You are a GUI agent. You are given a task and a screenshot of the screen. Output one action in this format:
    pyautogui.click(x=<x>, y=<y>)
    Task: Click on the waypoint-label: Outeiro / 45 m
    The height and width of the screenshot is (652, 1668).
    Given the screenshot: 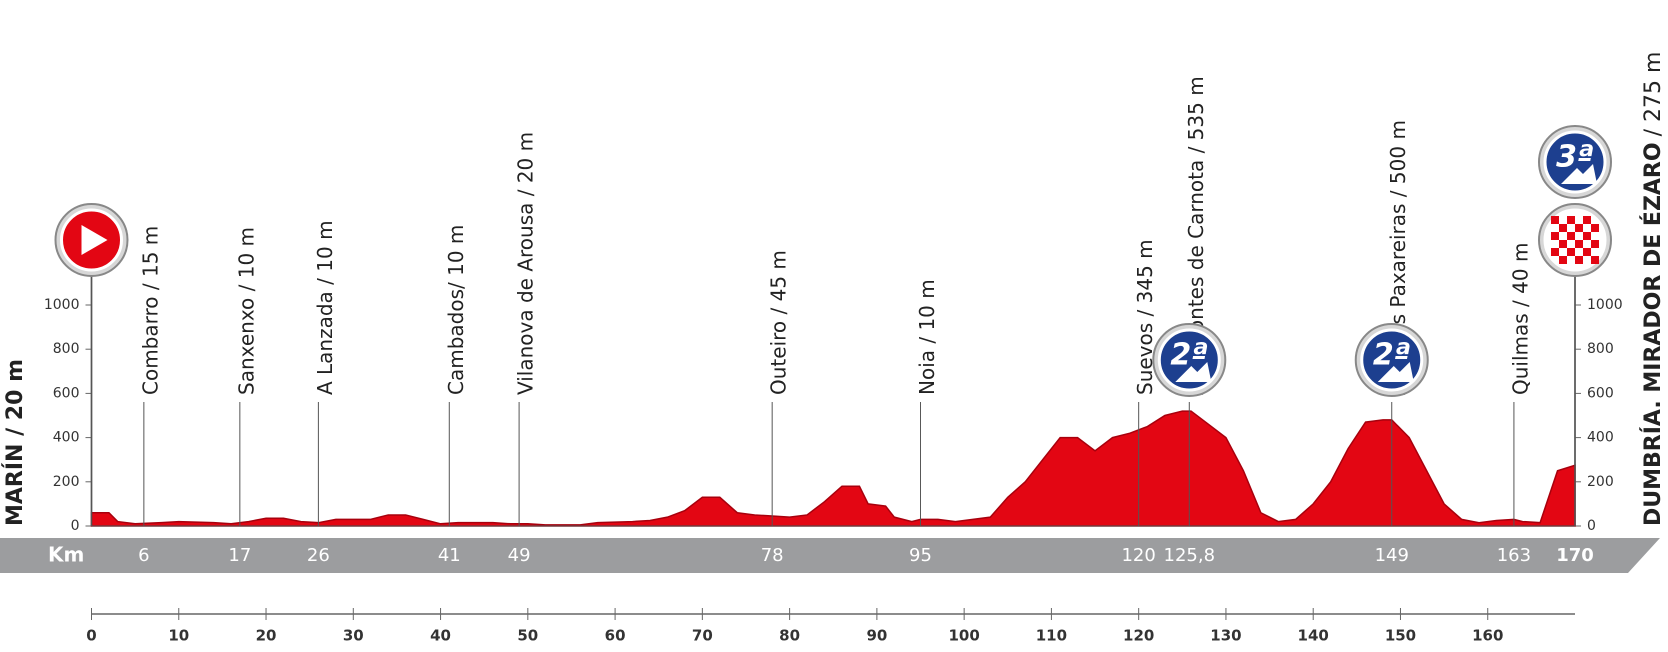 What is the action you would take?
    pyautogui.click(x=779, y=322)
    